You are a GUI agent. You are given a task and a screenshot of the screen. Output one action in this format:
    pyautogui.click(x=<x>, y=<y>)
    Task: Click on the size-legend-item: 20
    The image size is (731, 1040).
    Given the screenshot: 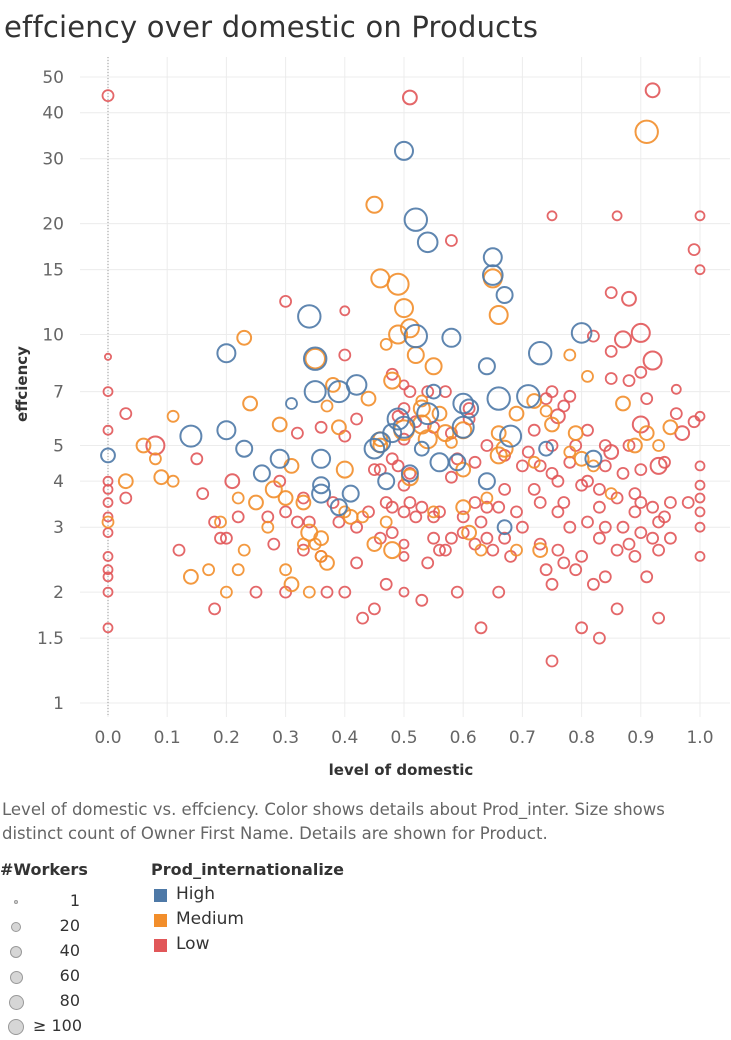 What is the action you would take?
    pyautogui.click(x=60, y=927)
    